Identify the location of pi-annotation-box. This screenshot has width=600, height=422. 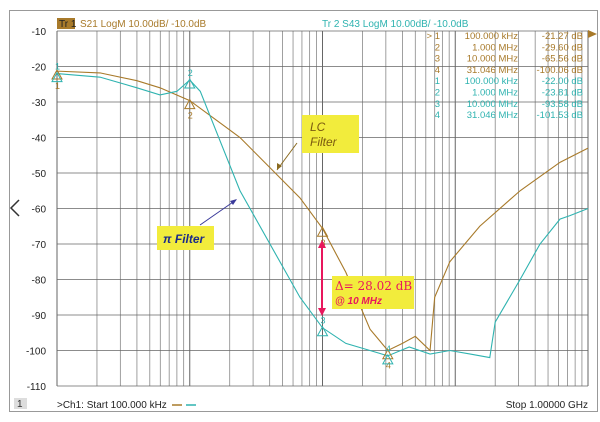
(185, 238).